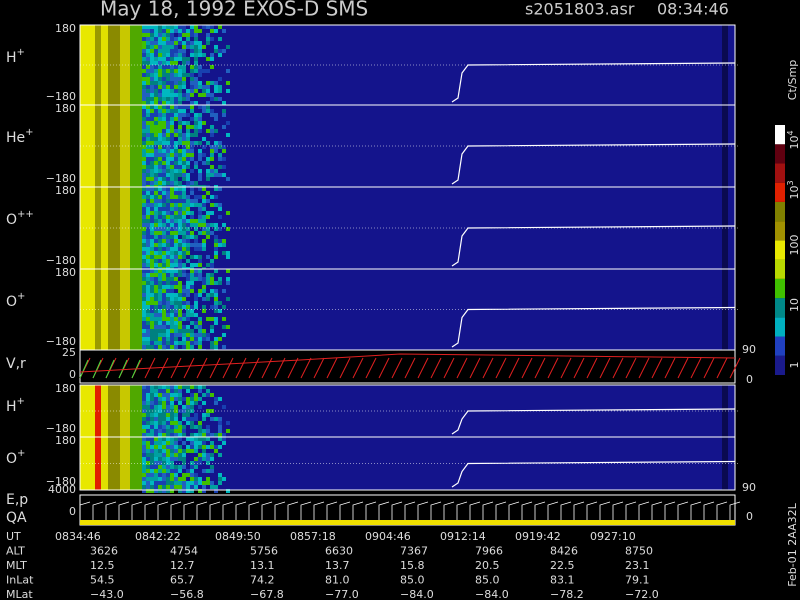 The width and height of the screenshot is (800, 600). What do you see at coordinates (11, 58) in the screenshot?
I see `label-base: H` at bounding box center [11, 58].